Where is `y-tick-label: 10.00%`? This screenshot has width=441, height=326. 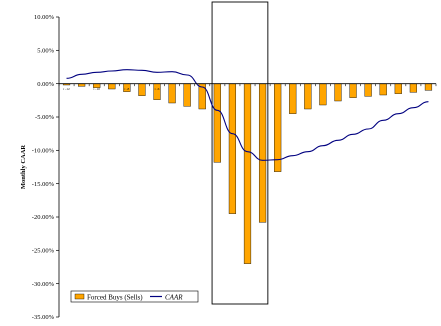 y-tick-label: 10.00% is located at coordinates (44, 17).